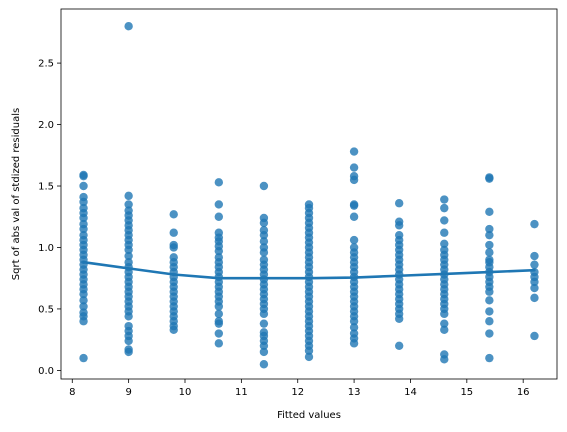 This screenshot has width=567, height=432. I want to click on lowess-line-path, so click(309, 270).